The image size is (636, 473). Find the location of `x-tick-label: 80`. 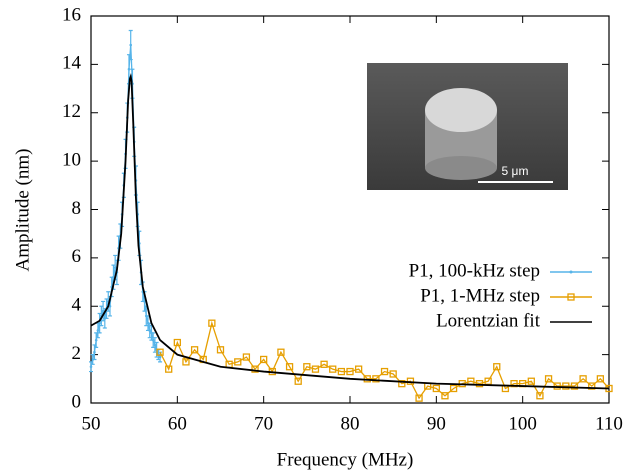

x-tick-label: 80 is located at coordinates (350, 423).